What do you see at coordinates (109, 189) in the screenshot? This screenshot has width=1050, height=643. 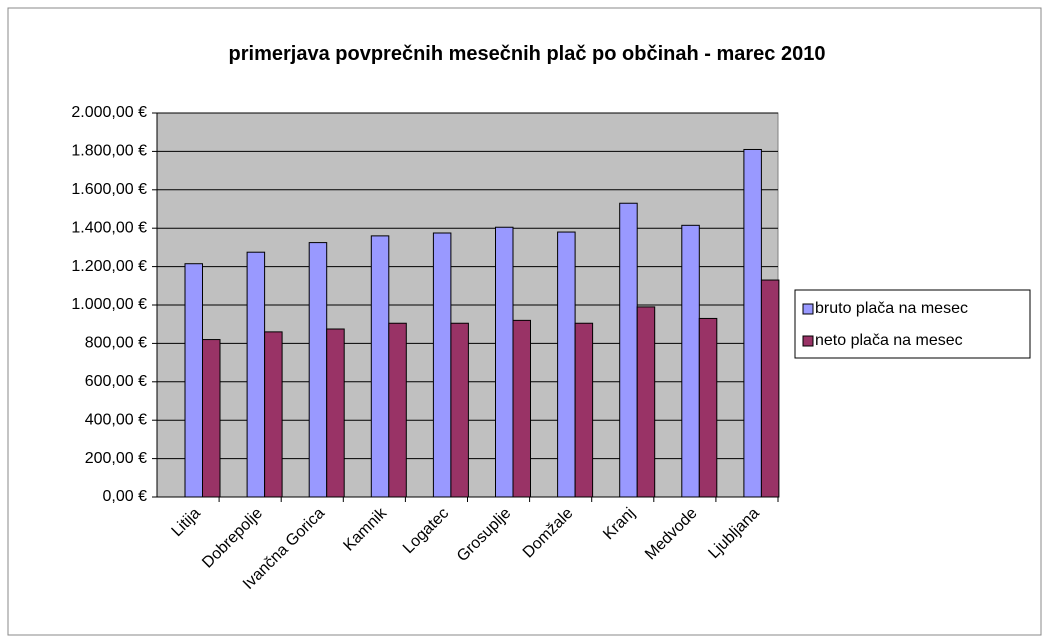 I see `y-tick-label: 1.600,00 €` at bounding box center [109, 189].